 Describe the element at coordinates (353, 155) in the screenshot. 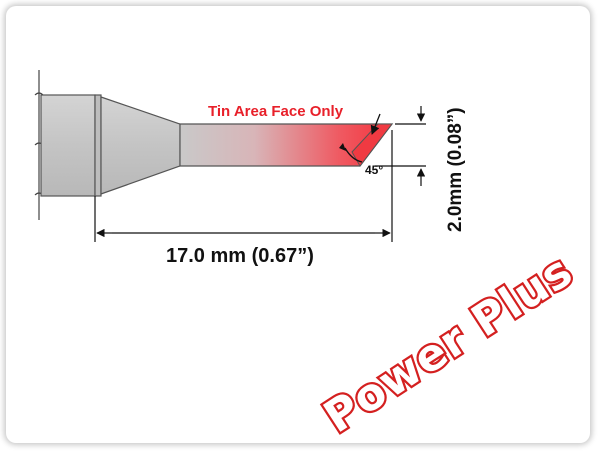

I see `angle-arc` at that location.